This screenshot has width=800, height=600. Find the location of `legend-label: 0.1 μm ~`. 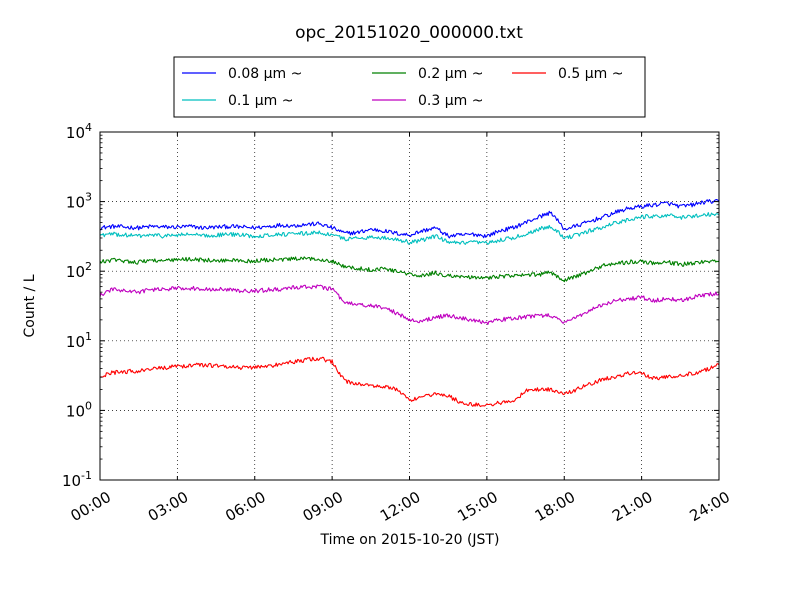

legend-label: 0.1 μm ~ is located at coordinates (260, 101).